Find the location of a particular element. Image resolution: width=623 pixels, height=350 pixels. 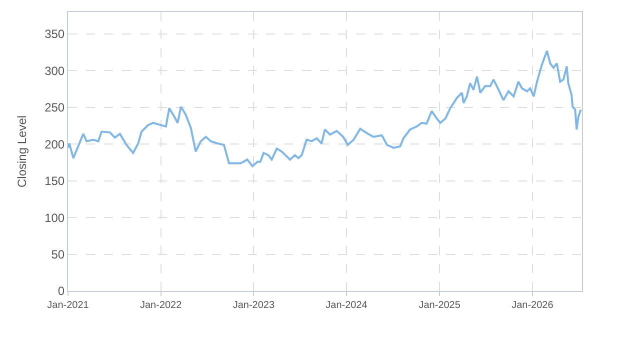

x-tick-label: Jan-2025 is located at coordinates (439, 305).